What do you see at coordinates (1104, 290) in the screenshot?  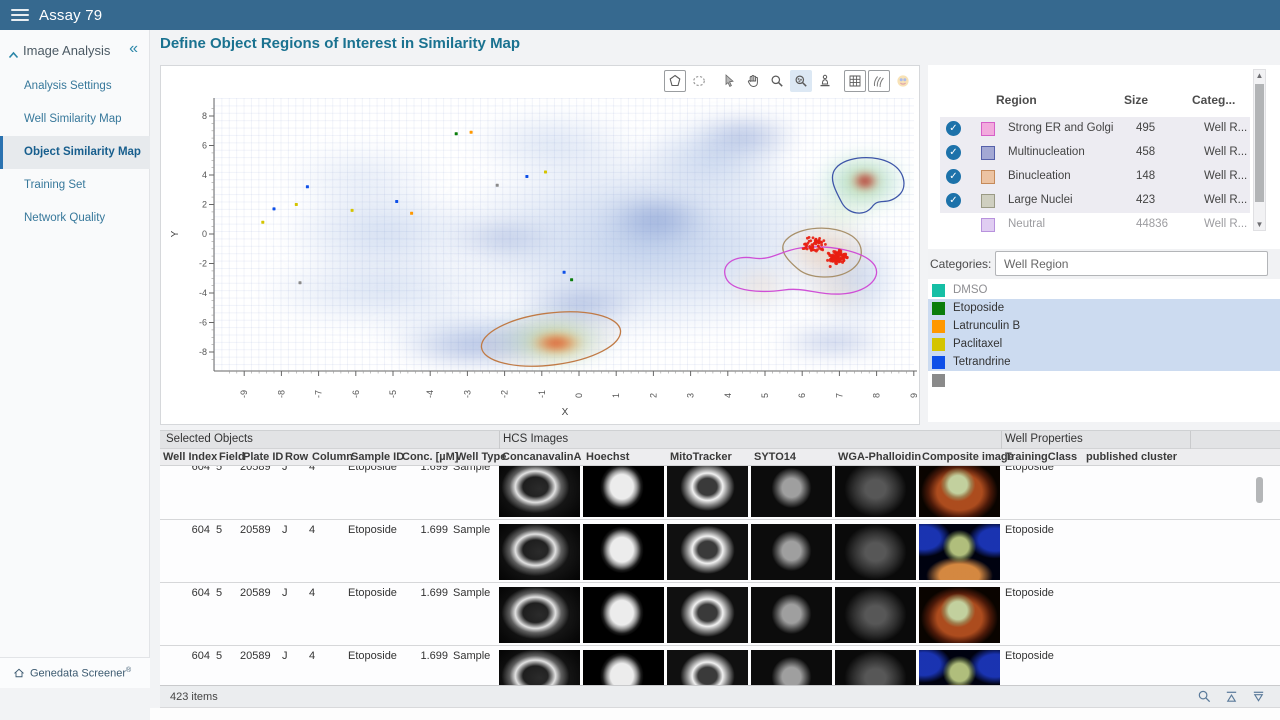 I see `legend-item-dmso: DMSO` at bounding box center [1104, 290].